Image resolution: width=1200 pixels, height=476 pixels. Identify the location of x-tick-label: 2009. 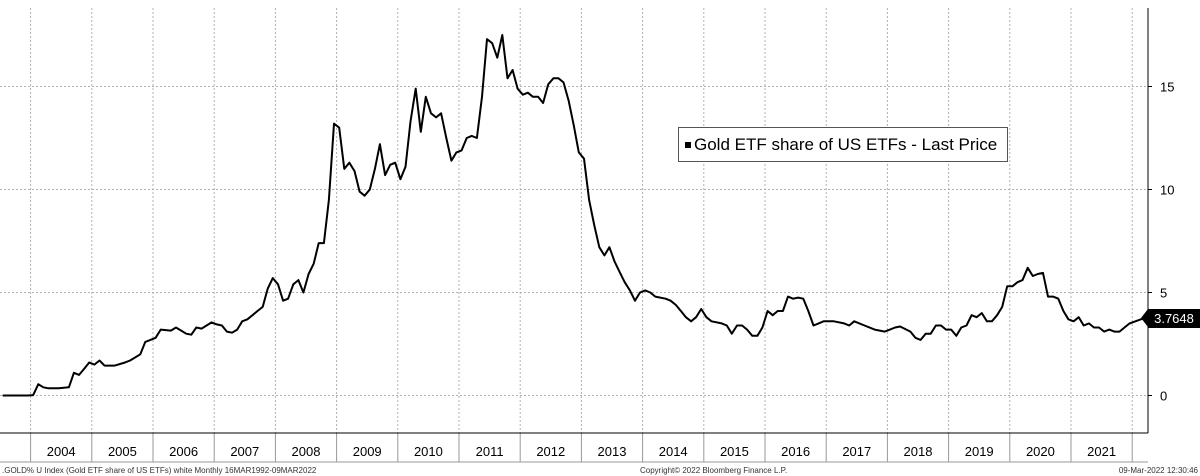
(367, 451).